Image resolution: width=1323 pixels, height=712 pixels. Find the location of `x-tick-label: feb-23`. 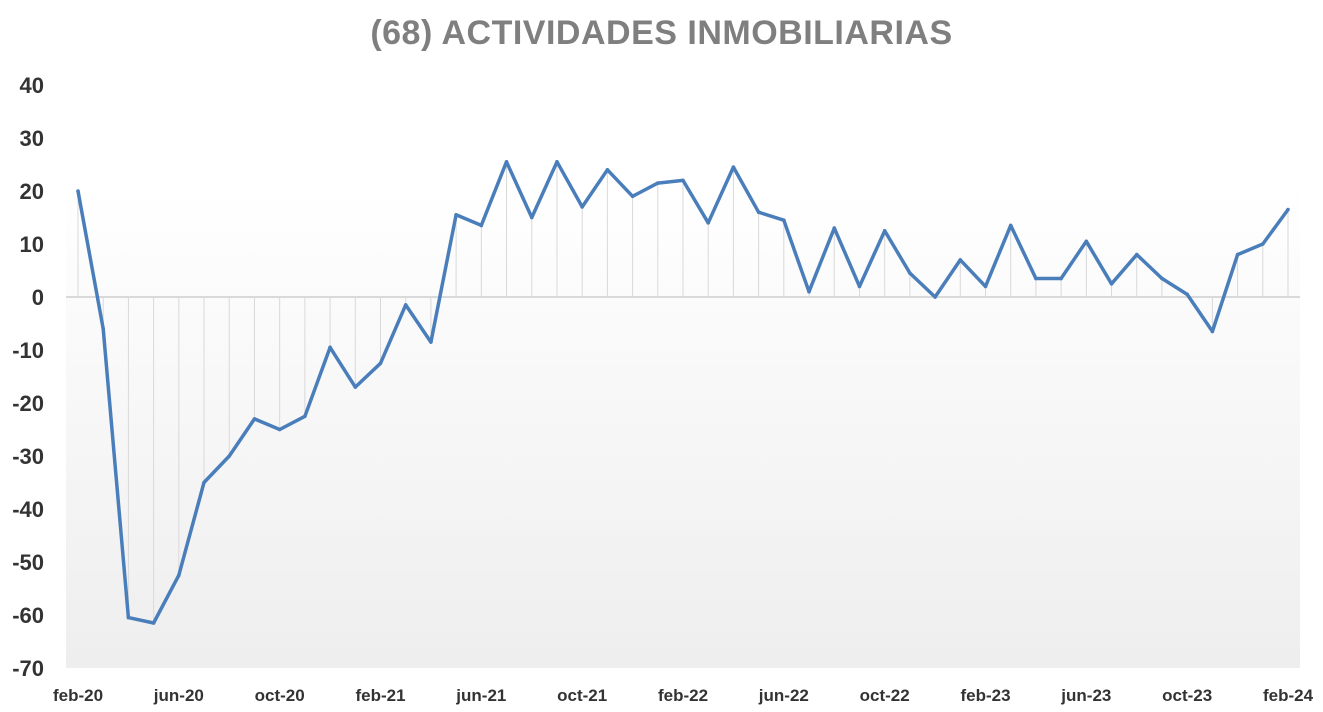

x-tick-label: feb-23 is located at coordinates (985, 695).